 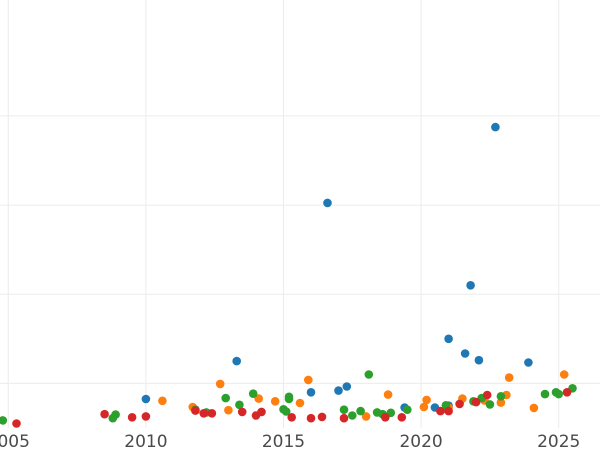 I want to click on x-tick-label: 2005, so click(x=15, y=441).